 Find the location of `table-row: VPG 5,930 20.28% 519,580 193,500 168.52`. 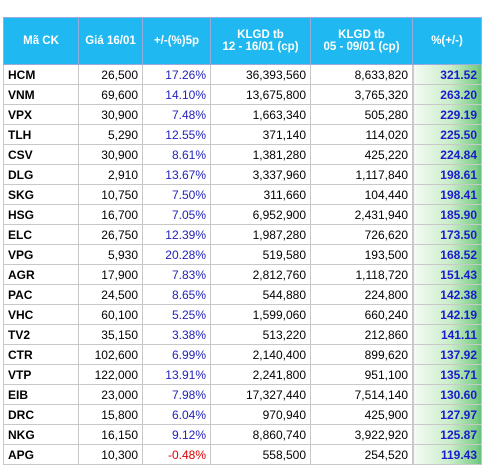

table-row: VPG 5,930 20.28% 519,580 193,500 168.52 is located at coordinates (242, 254).